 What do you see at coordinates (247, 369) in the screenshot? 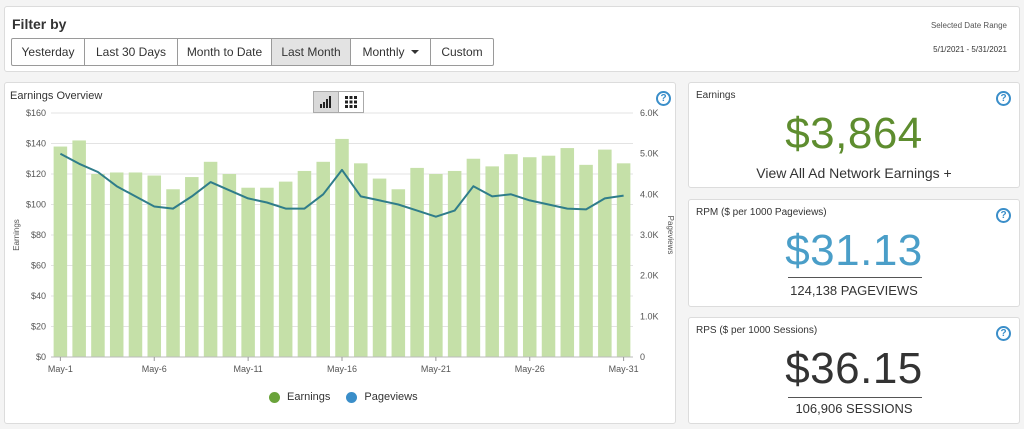
I see `x-tick-label: May-11` at bounding box center [247, 369].